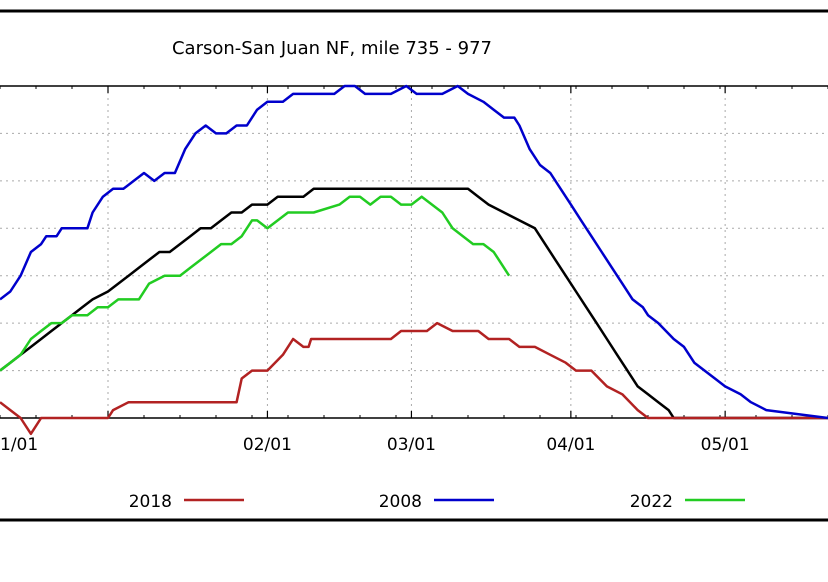  Describe the element at coordinates (400, 502) in the screenshot. I see `legend-label-2008: 2008` at that location.